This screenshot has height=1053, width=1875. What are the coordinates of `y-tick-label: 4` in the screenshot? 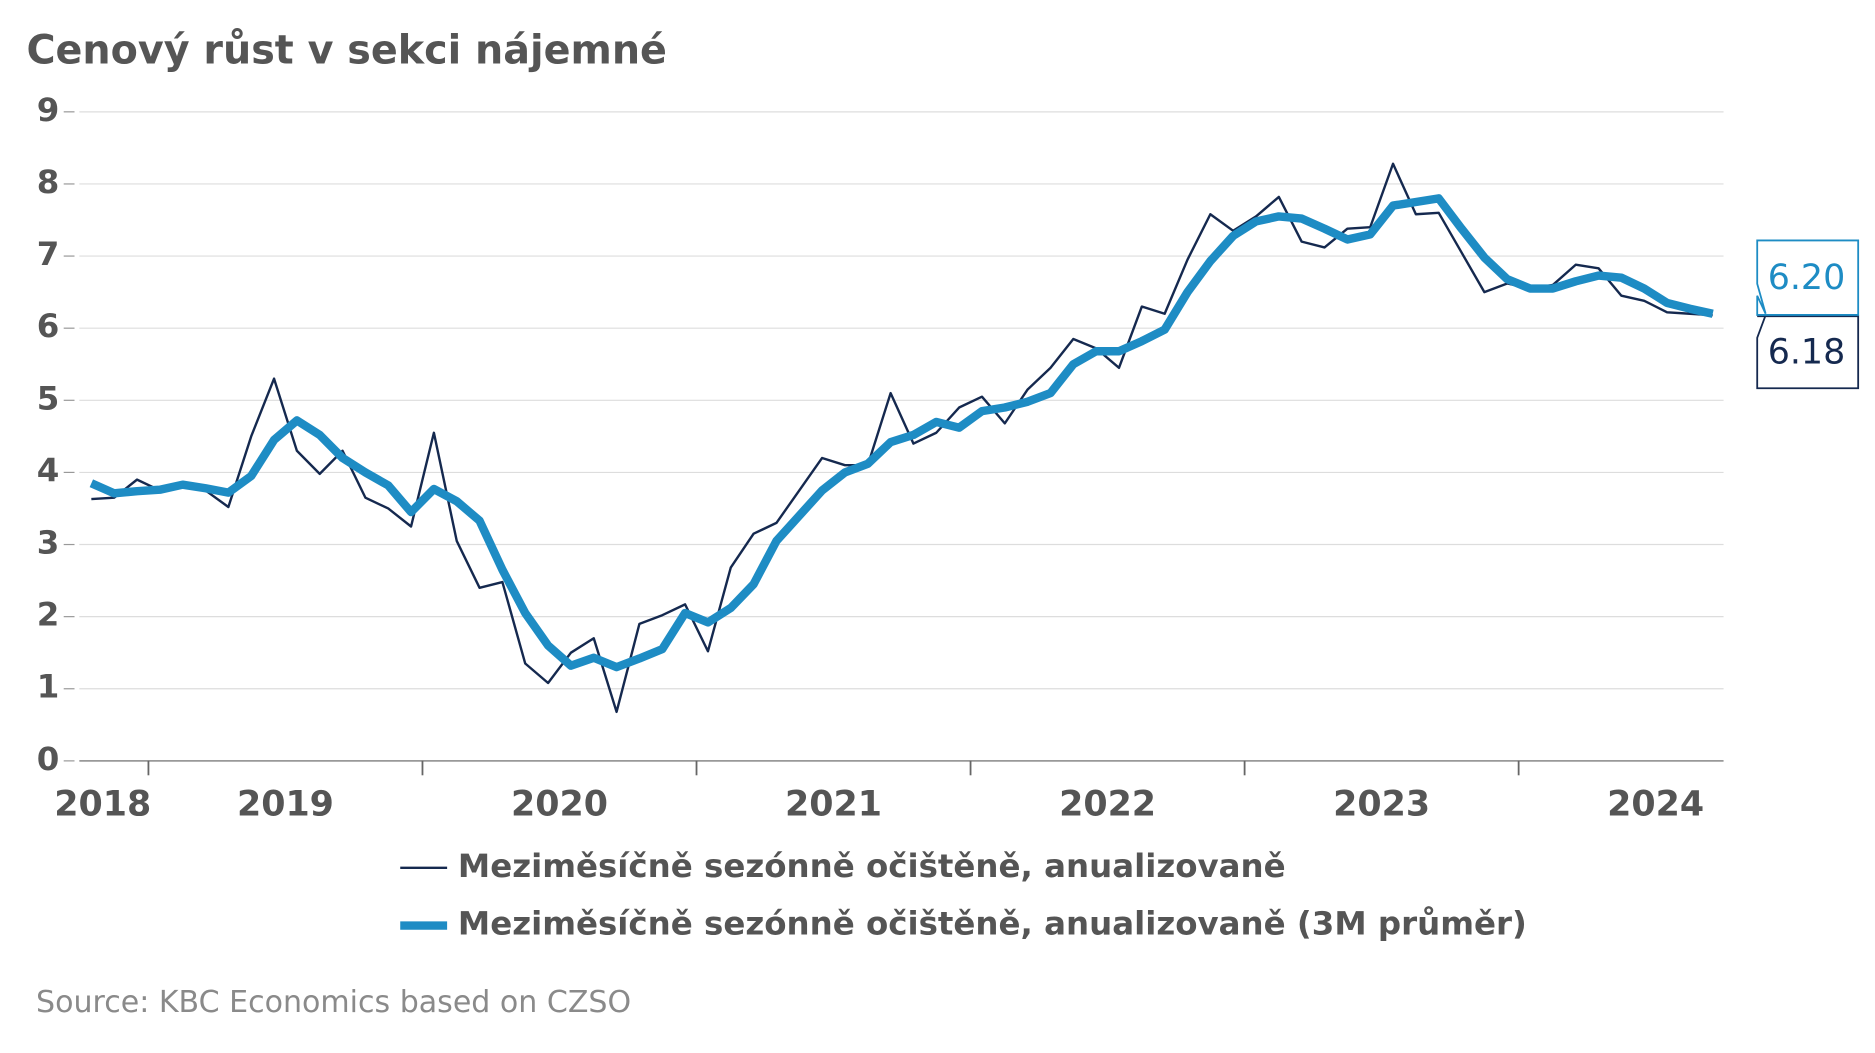 It's located at (48, 470).